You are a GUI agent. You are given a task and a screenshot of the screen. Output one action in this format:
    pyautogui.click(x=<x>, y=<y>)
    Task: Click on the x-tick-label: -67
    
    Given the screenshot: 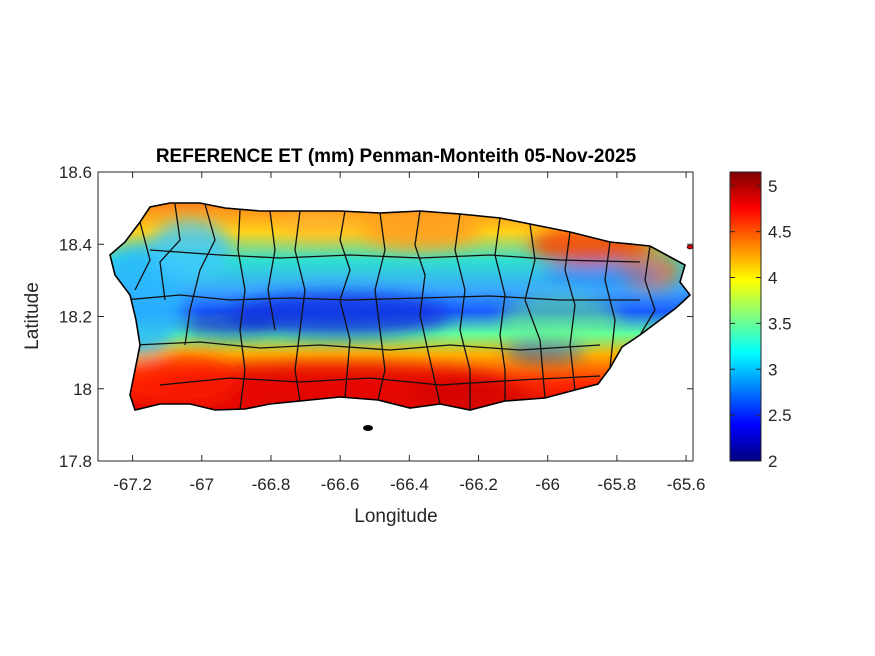 What is the action you would take?
    pyautogui.click(x=201, y=484)
    